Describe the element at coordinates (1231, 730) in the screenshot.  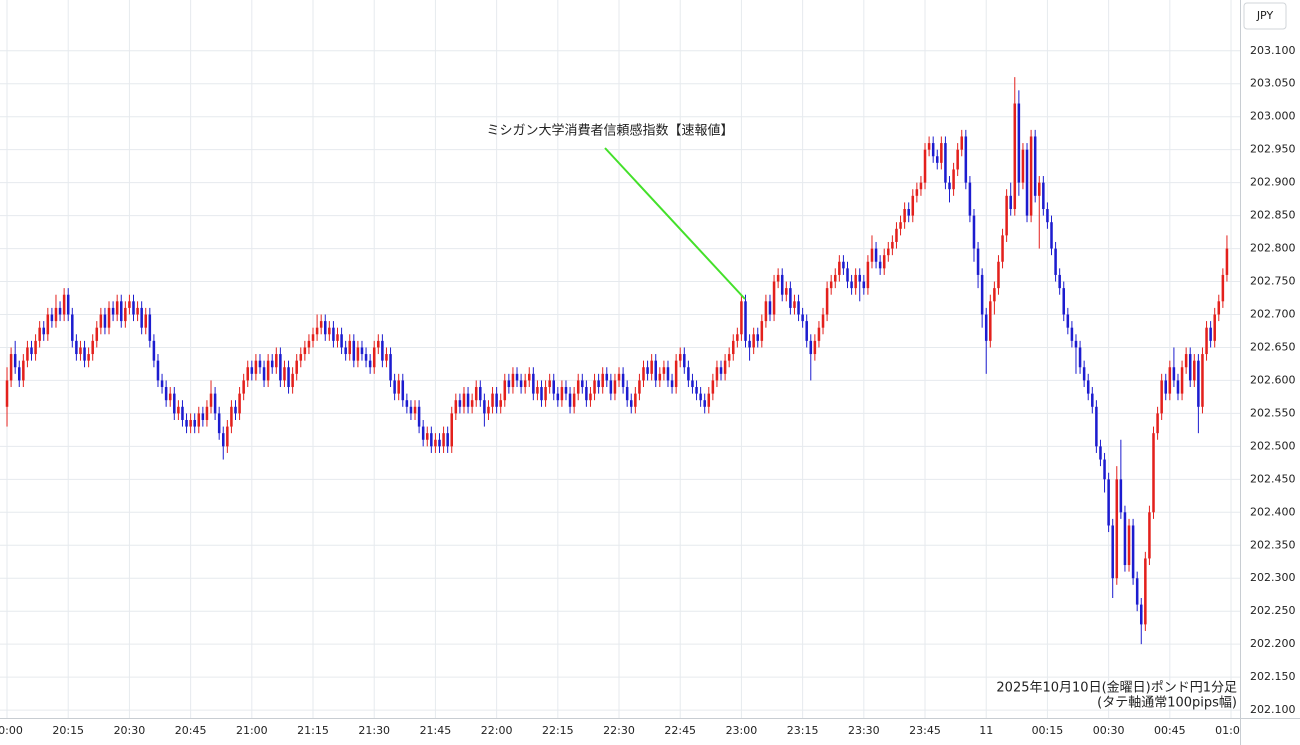
I see `x-tick-label: 01:00` at that location.